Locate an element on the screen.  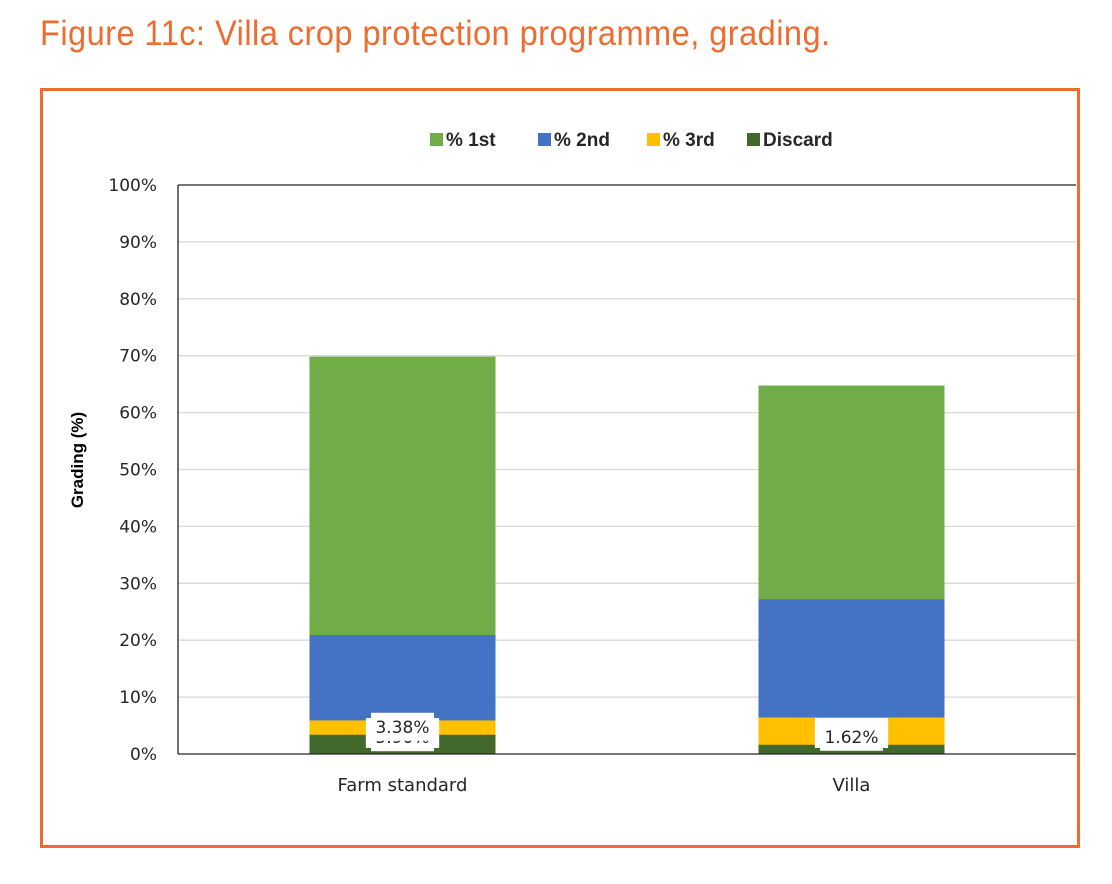
y-tick-label: 80% is located at coordinates (138, 300).